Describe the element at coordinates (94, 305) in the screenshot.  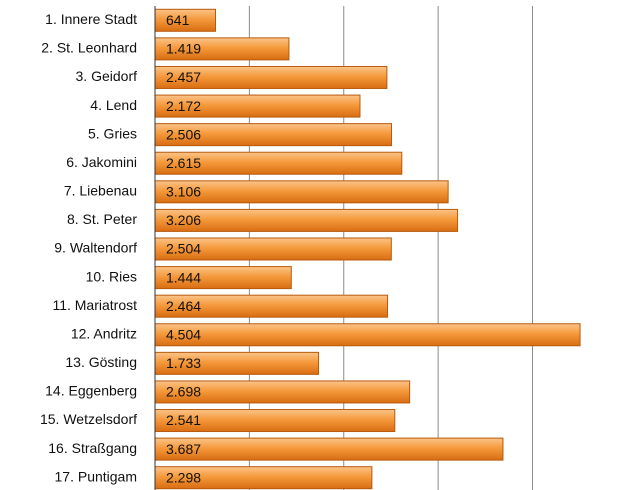
I see `y-tick-label: 11. Mariatrost` at that location.